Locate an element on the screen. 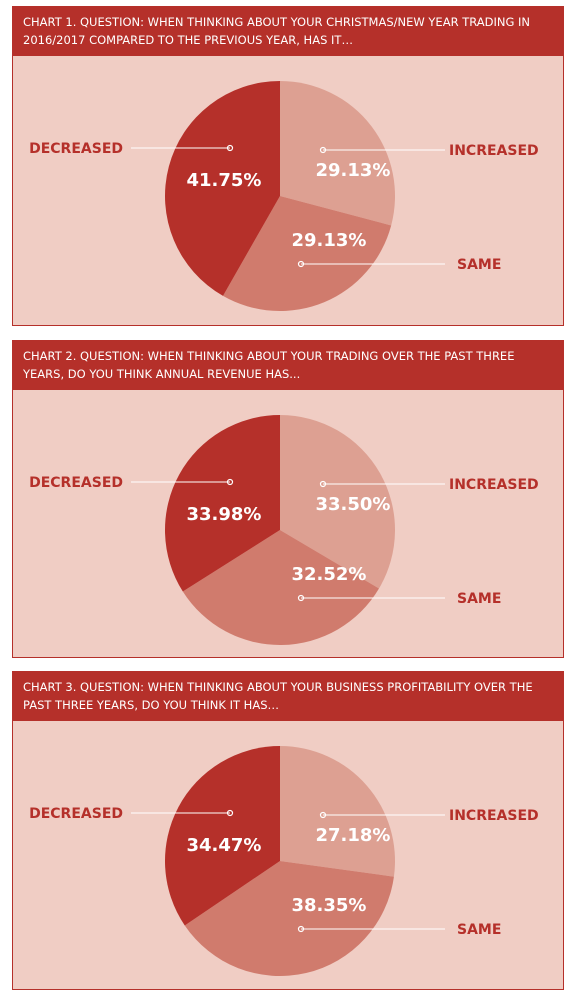  data-label-increased: 29.13% is located at coordinates (353, 170).